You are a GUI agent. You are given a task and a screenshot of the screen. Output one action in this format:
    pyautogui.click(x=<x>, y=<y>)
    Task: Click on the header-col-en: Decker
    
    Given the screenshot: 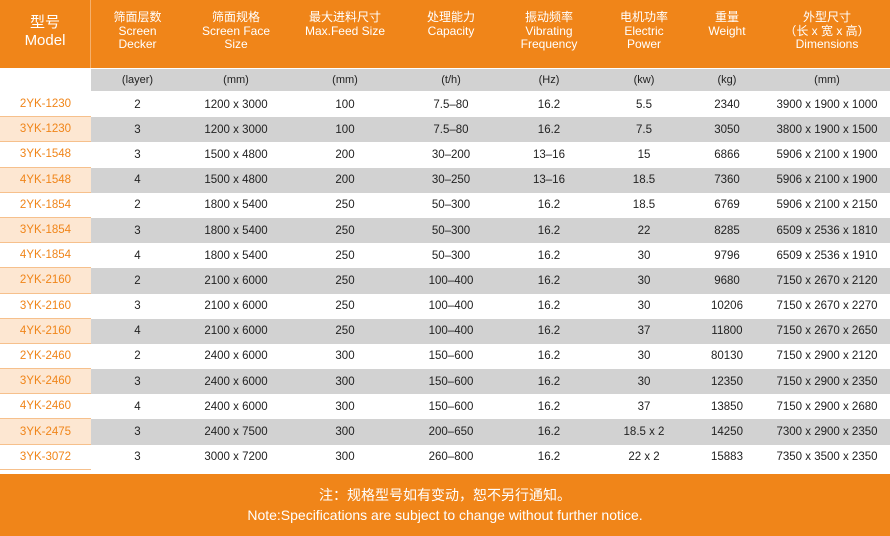 What is the action you would take?
    pyautogui.click(x=137, y=44)
    